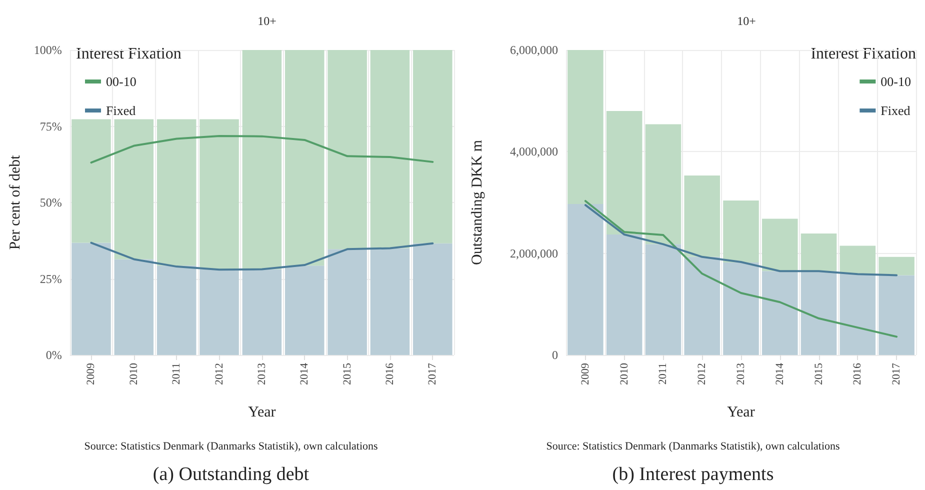 This screenshot has height=490, width=925. What do you see at coordinates (16, 202) in the screenshot?
I see `y-axis-title: Per cent of debt` at bounding box center [16, 202].